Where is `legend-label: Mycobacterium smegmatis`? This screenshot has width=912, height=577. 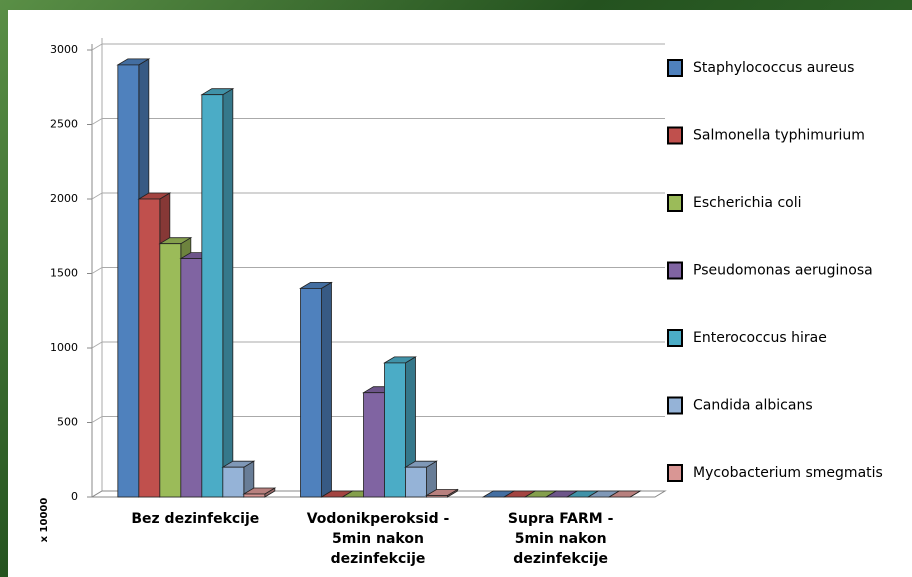
legend-label: Mycobacterium smegmatis is located at coordinates (788, 473).